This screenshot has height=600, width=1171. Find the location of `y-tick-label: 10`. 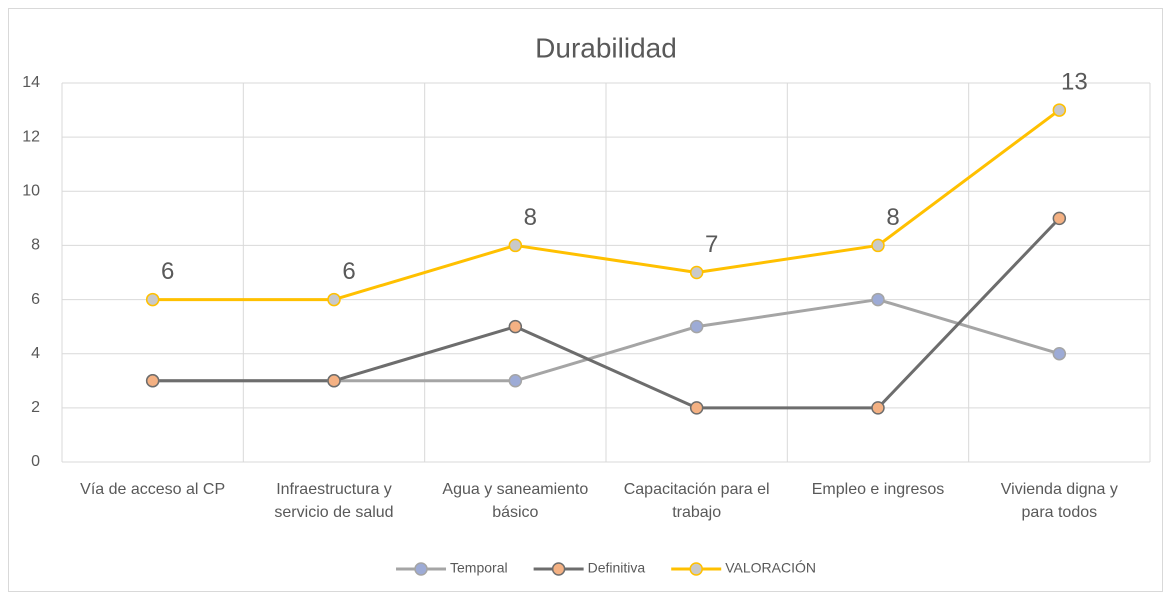

y-tick-label: 10 is located at coordinates (31, 191).